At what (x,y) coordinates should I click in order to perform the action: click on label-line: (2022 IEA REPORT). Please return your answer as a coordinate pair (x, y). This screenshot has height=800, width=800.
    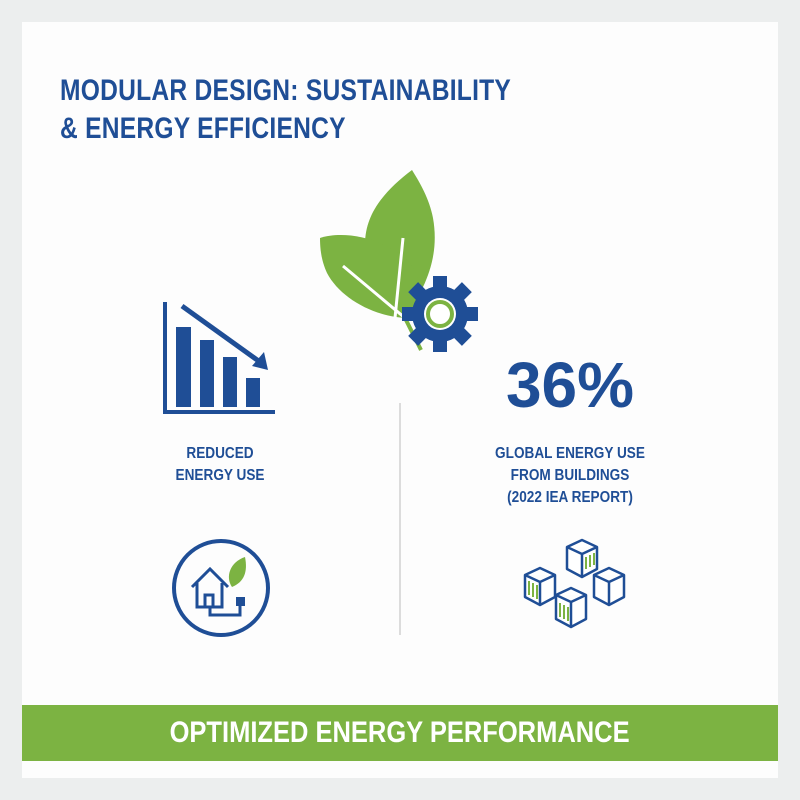
    Looking at the image, I should click on (570, 497).